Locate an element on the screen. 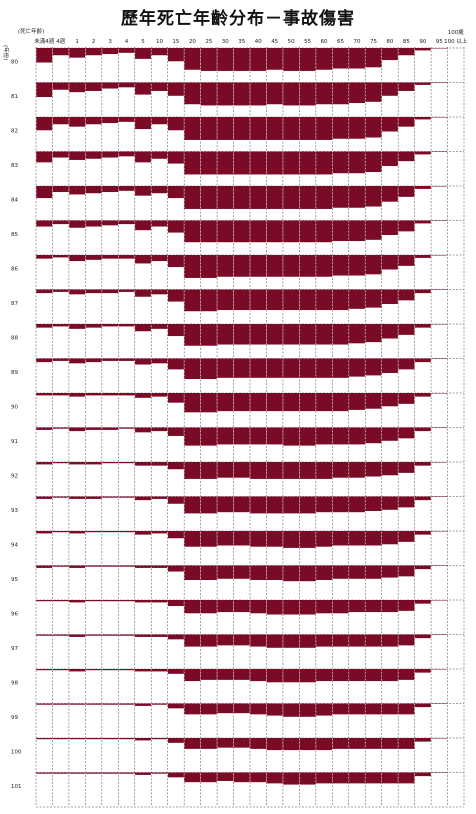 The height and width of the screenshot is (814, 476). year-label: 99 is located at coordinates (14, 718).